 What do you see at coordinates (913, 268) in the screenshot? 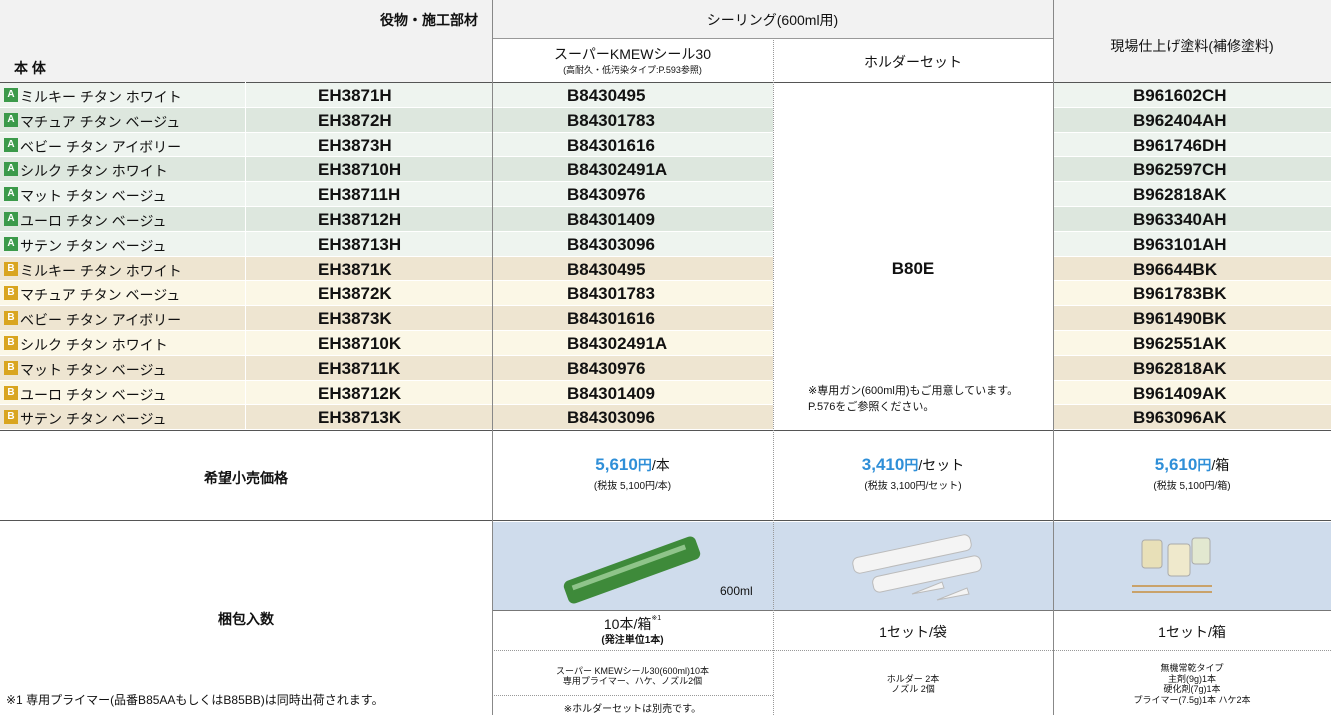
I see `holder-code: B80E` at bounding box center [913, 268].